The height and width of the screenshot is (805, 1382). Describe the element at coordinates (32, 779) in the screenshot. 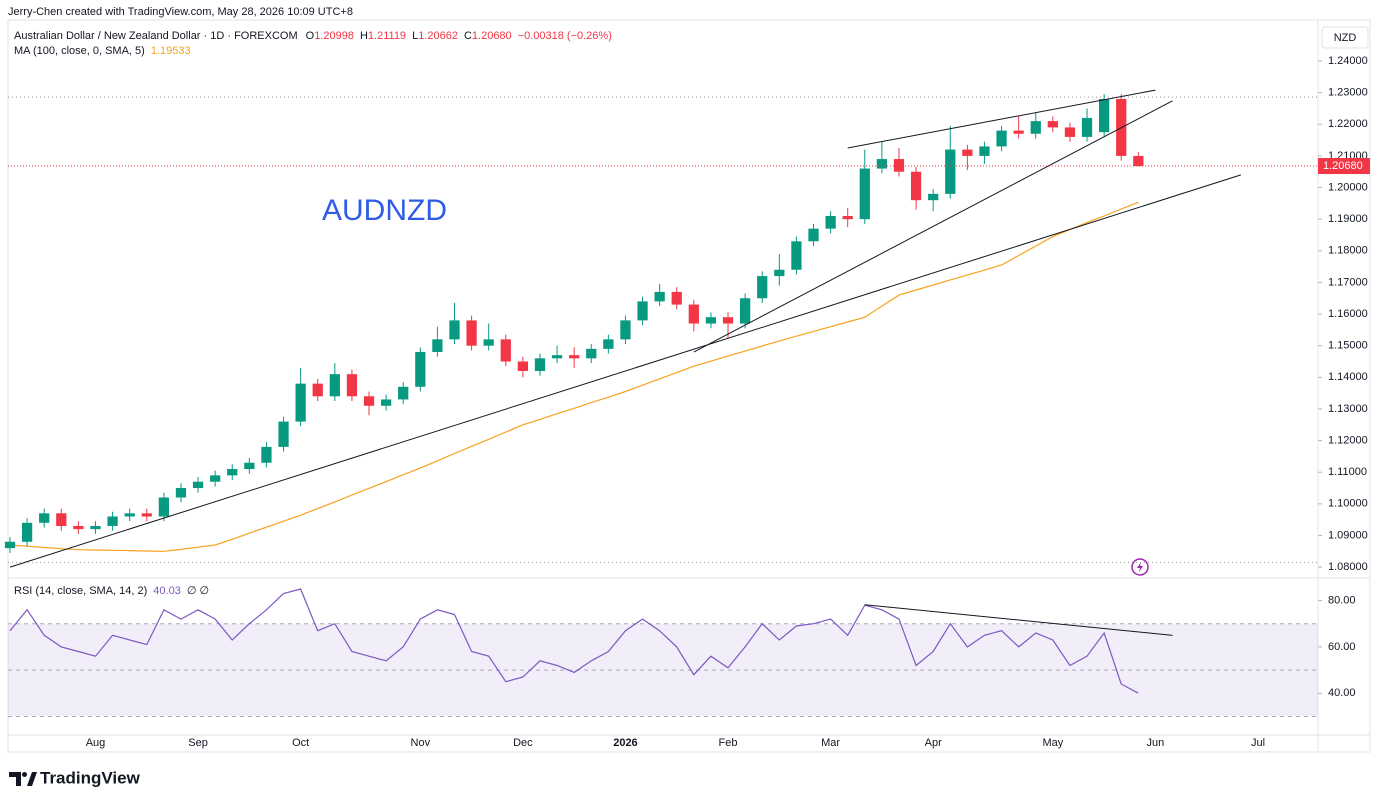

I see `logo-mark-c` at that location.